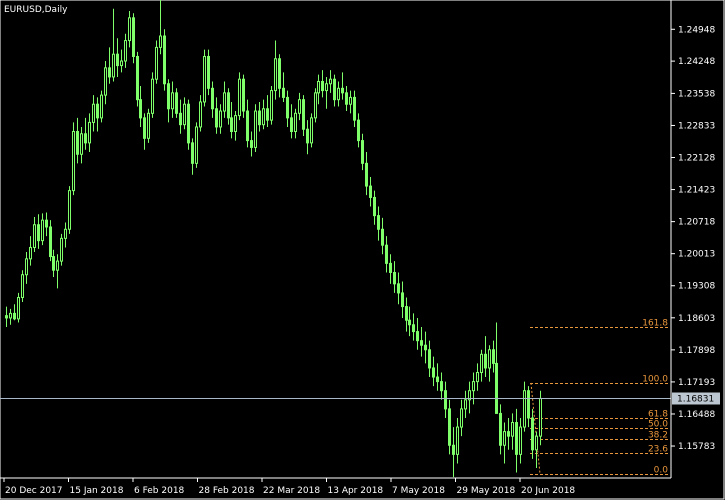 The width and height of the screenshot is (725, 500). Describe the element at coordinates (418, 491) in the screenshot. I see `x-tick-label: 7 May 2018` at that location.